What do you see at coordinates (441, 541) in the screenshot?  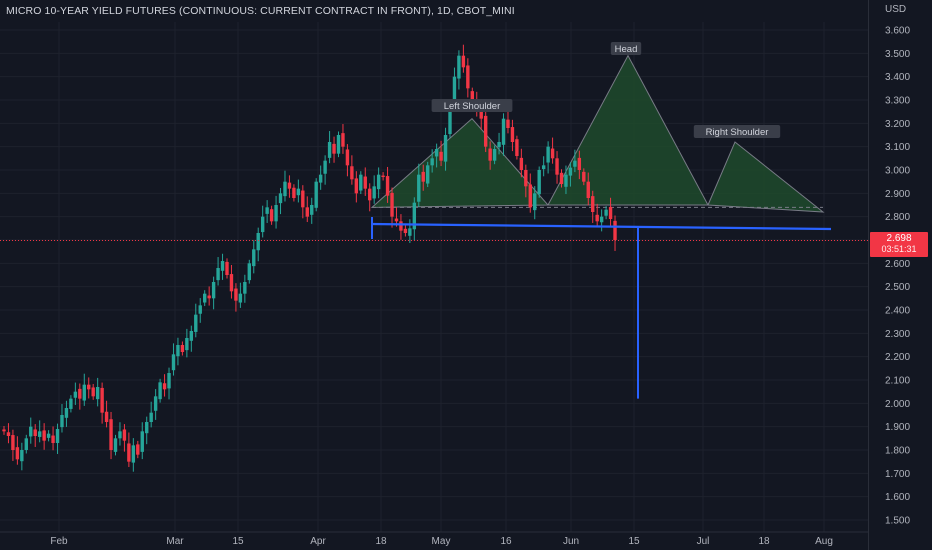 I see `time-tick-label: May` at bounding box center [441, 541].